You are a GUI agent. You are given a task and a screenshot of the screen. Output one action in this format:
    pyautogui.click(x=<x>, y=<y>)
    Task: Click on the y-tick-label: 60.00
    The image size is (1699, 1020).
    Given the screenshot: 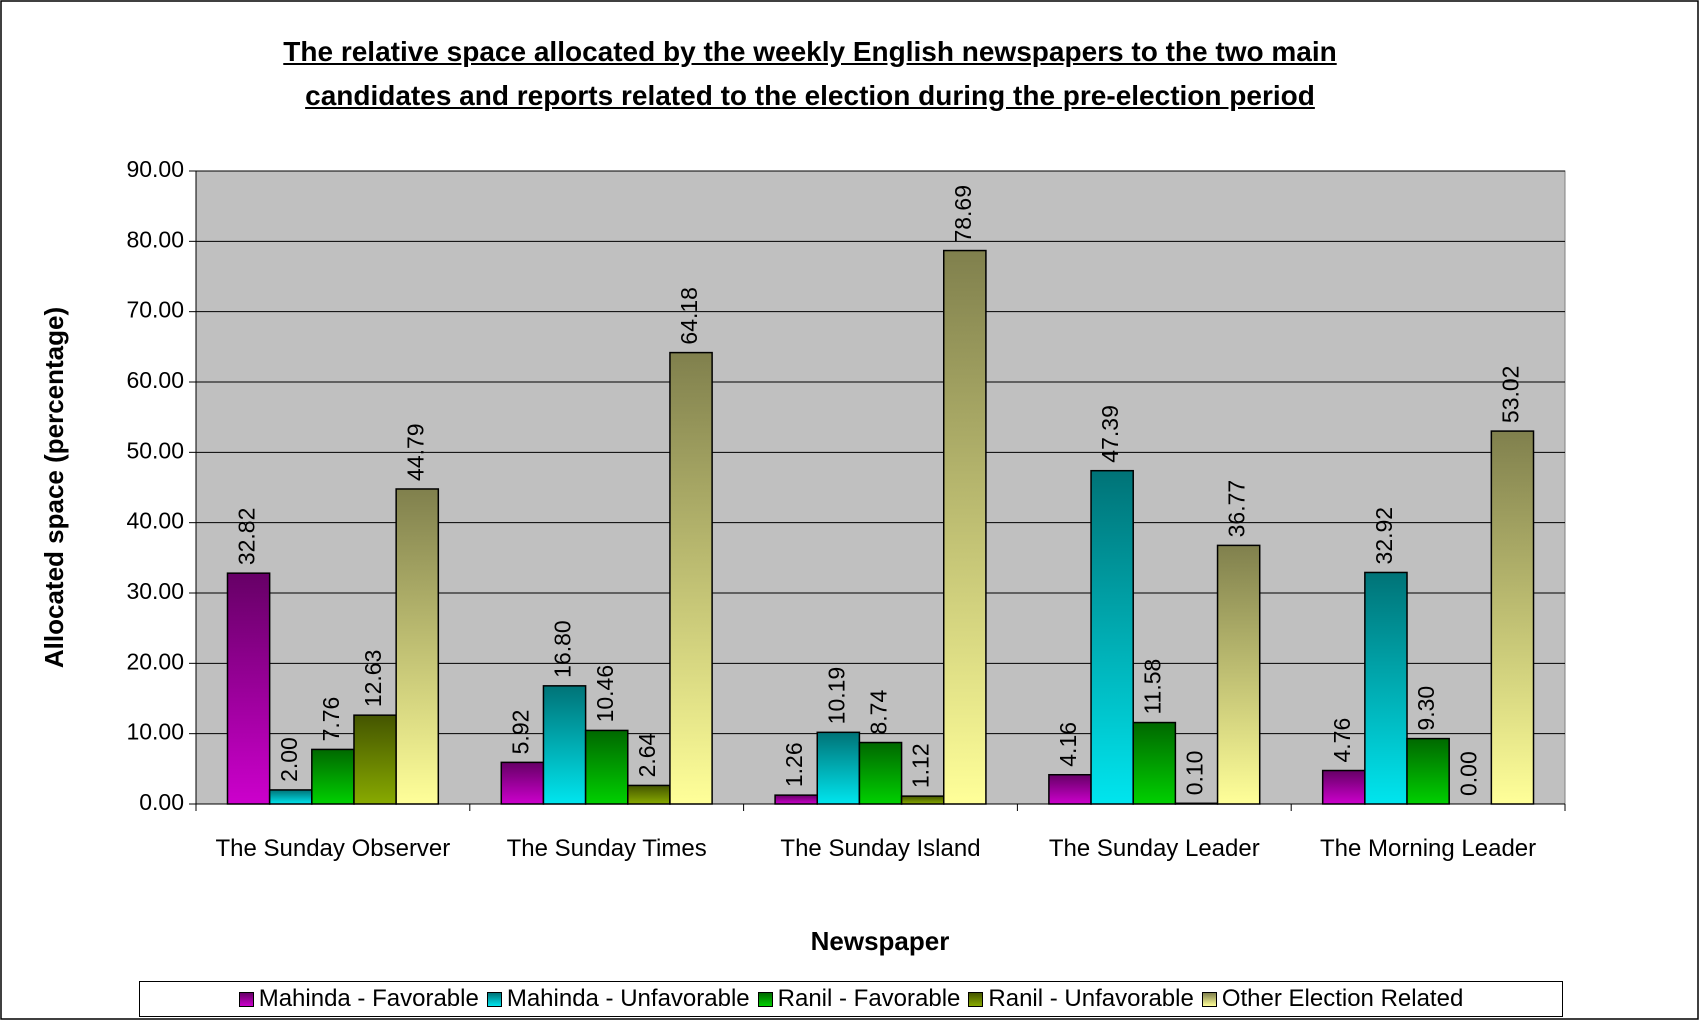 What is the action you would take?
    pyautogui.click(x=155, y=380)
    